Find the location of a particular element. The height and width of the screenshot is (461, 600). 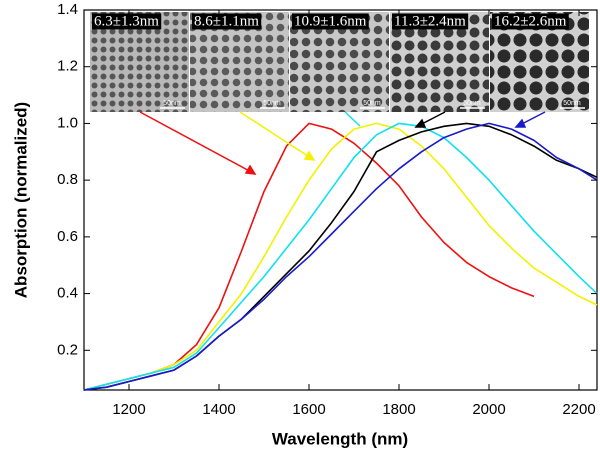

x-tick-label: 1200 is located at coordinates (128, 409).